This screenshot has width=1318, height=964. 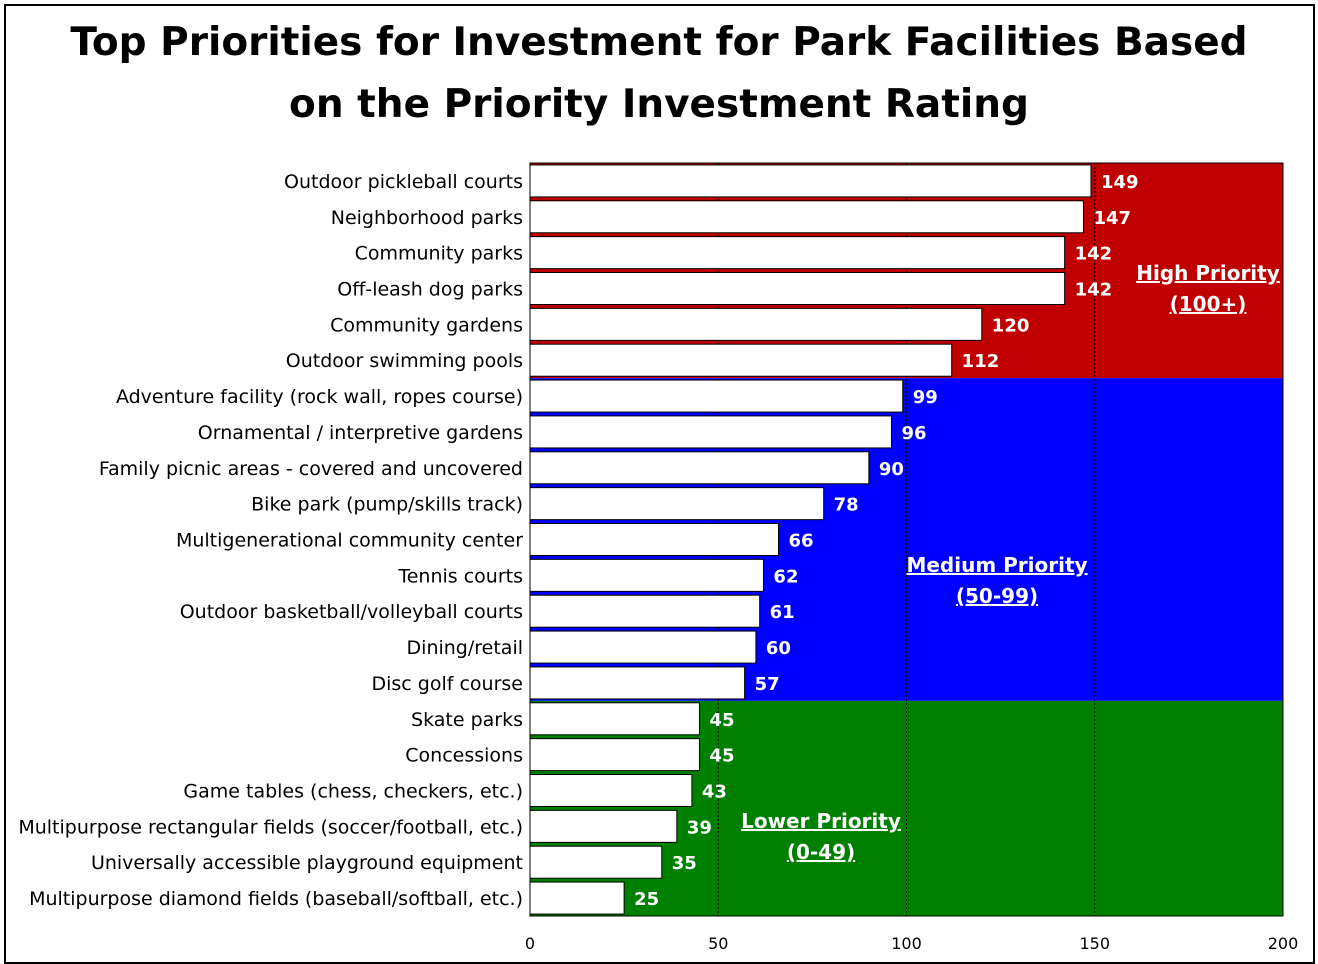 What do you see at coordinates (1120, 182) in the screenshot?
I see `value-label: 149` at bounding box center [1120, 182].